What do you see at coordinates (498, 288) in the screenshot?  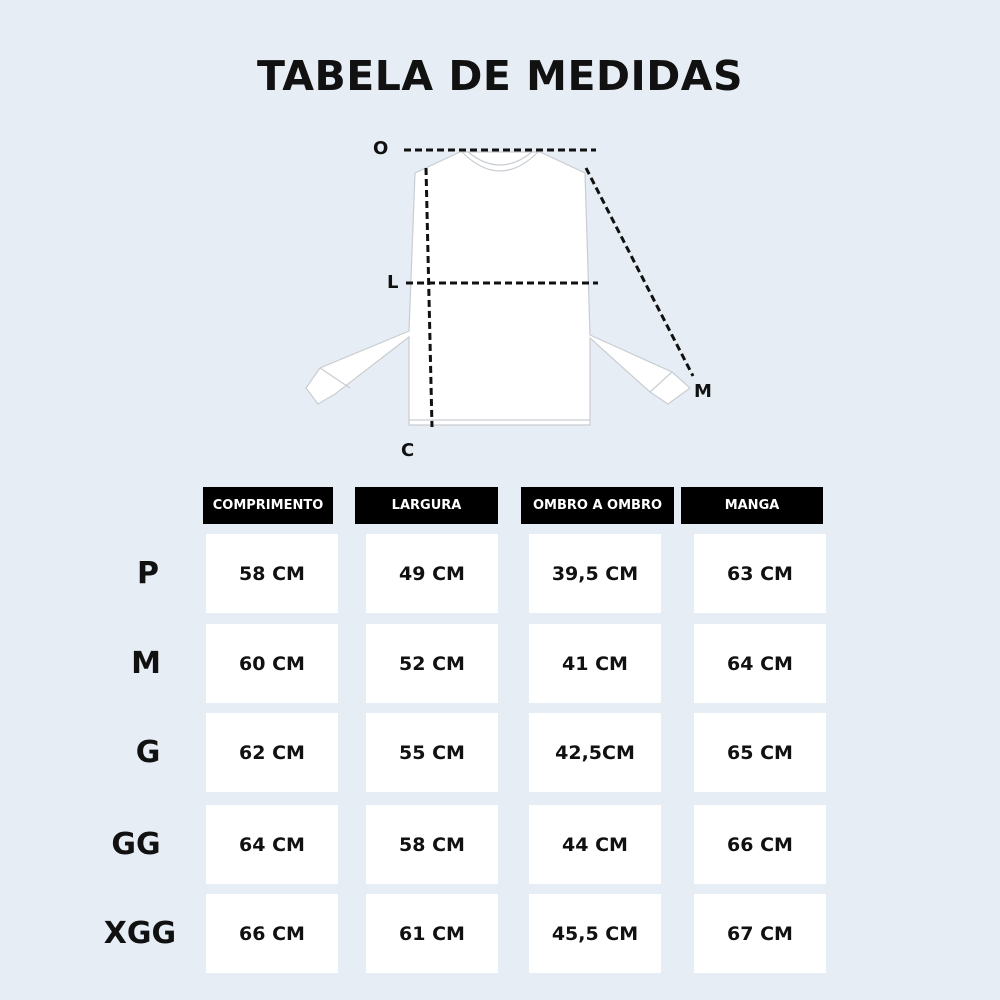 I see `shirt-outline` at bounding box center [498, 288].